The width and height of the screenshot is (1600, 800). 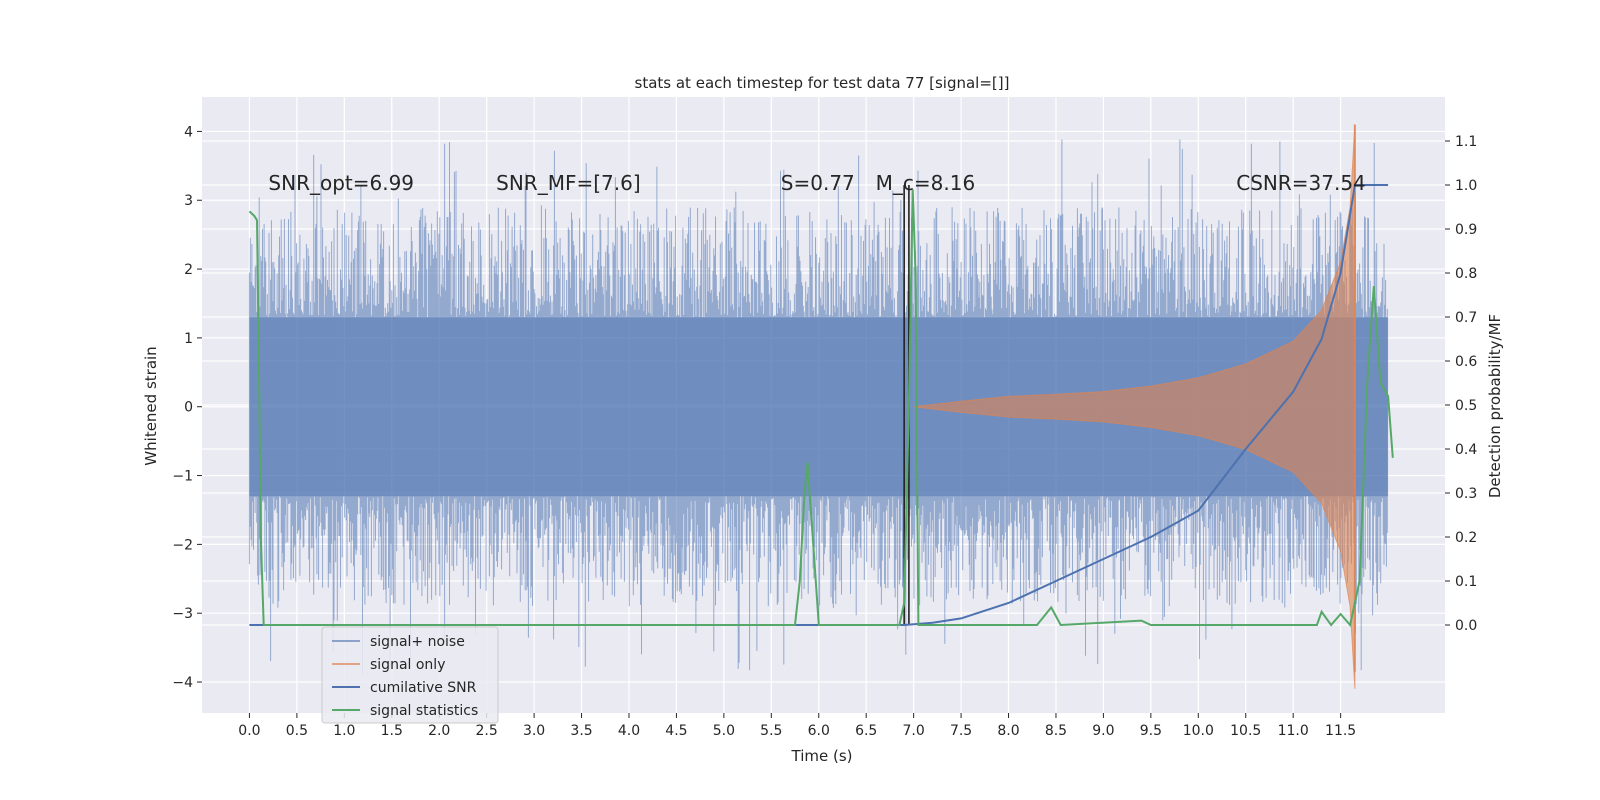 What do you see at coordinates (1466, 362) in the screenshot?
I see `y2-tick-label: 0.6` at bounding box center [1466, 362].